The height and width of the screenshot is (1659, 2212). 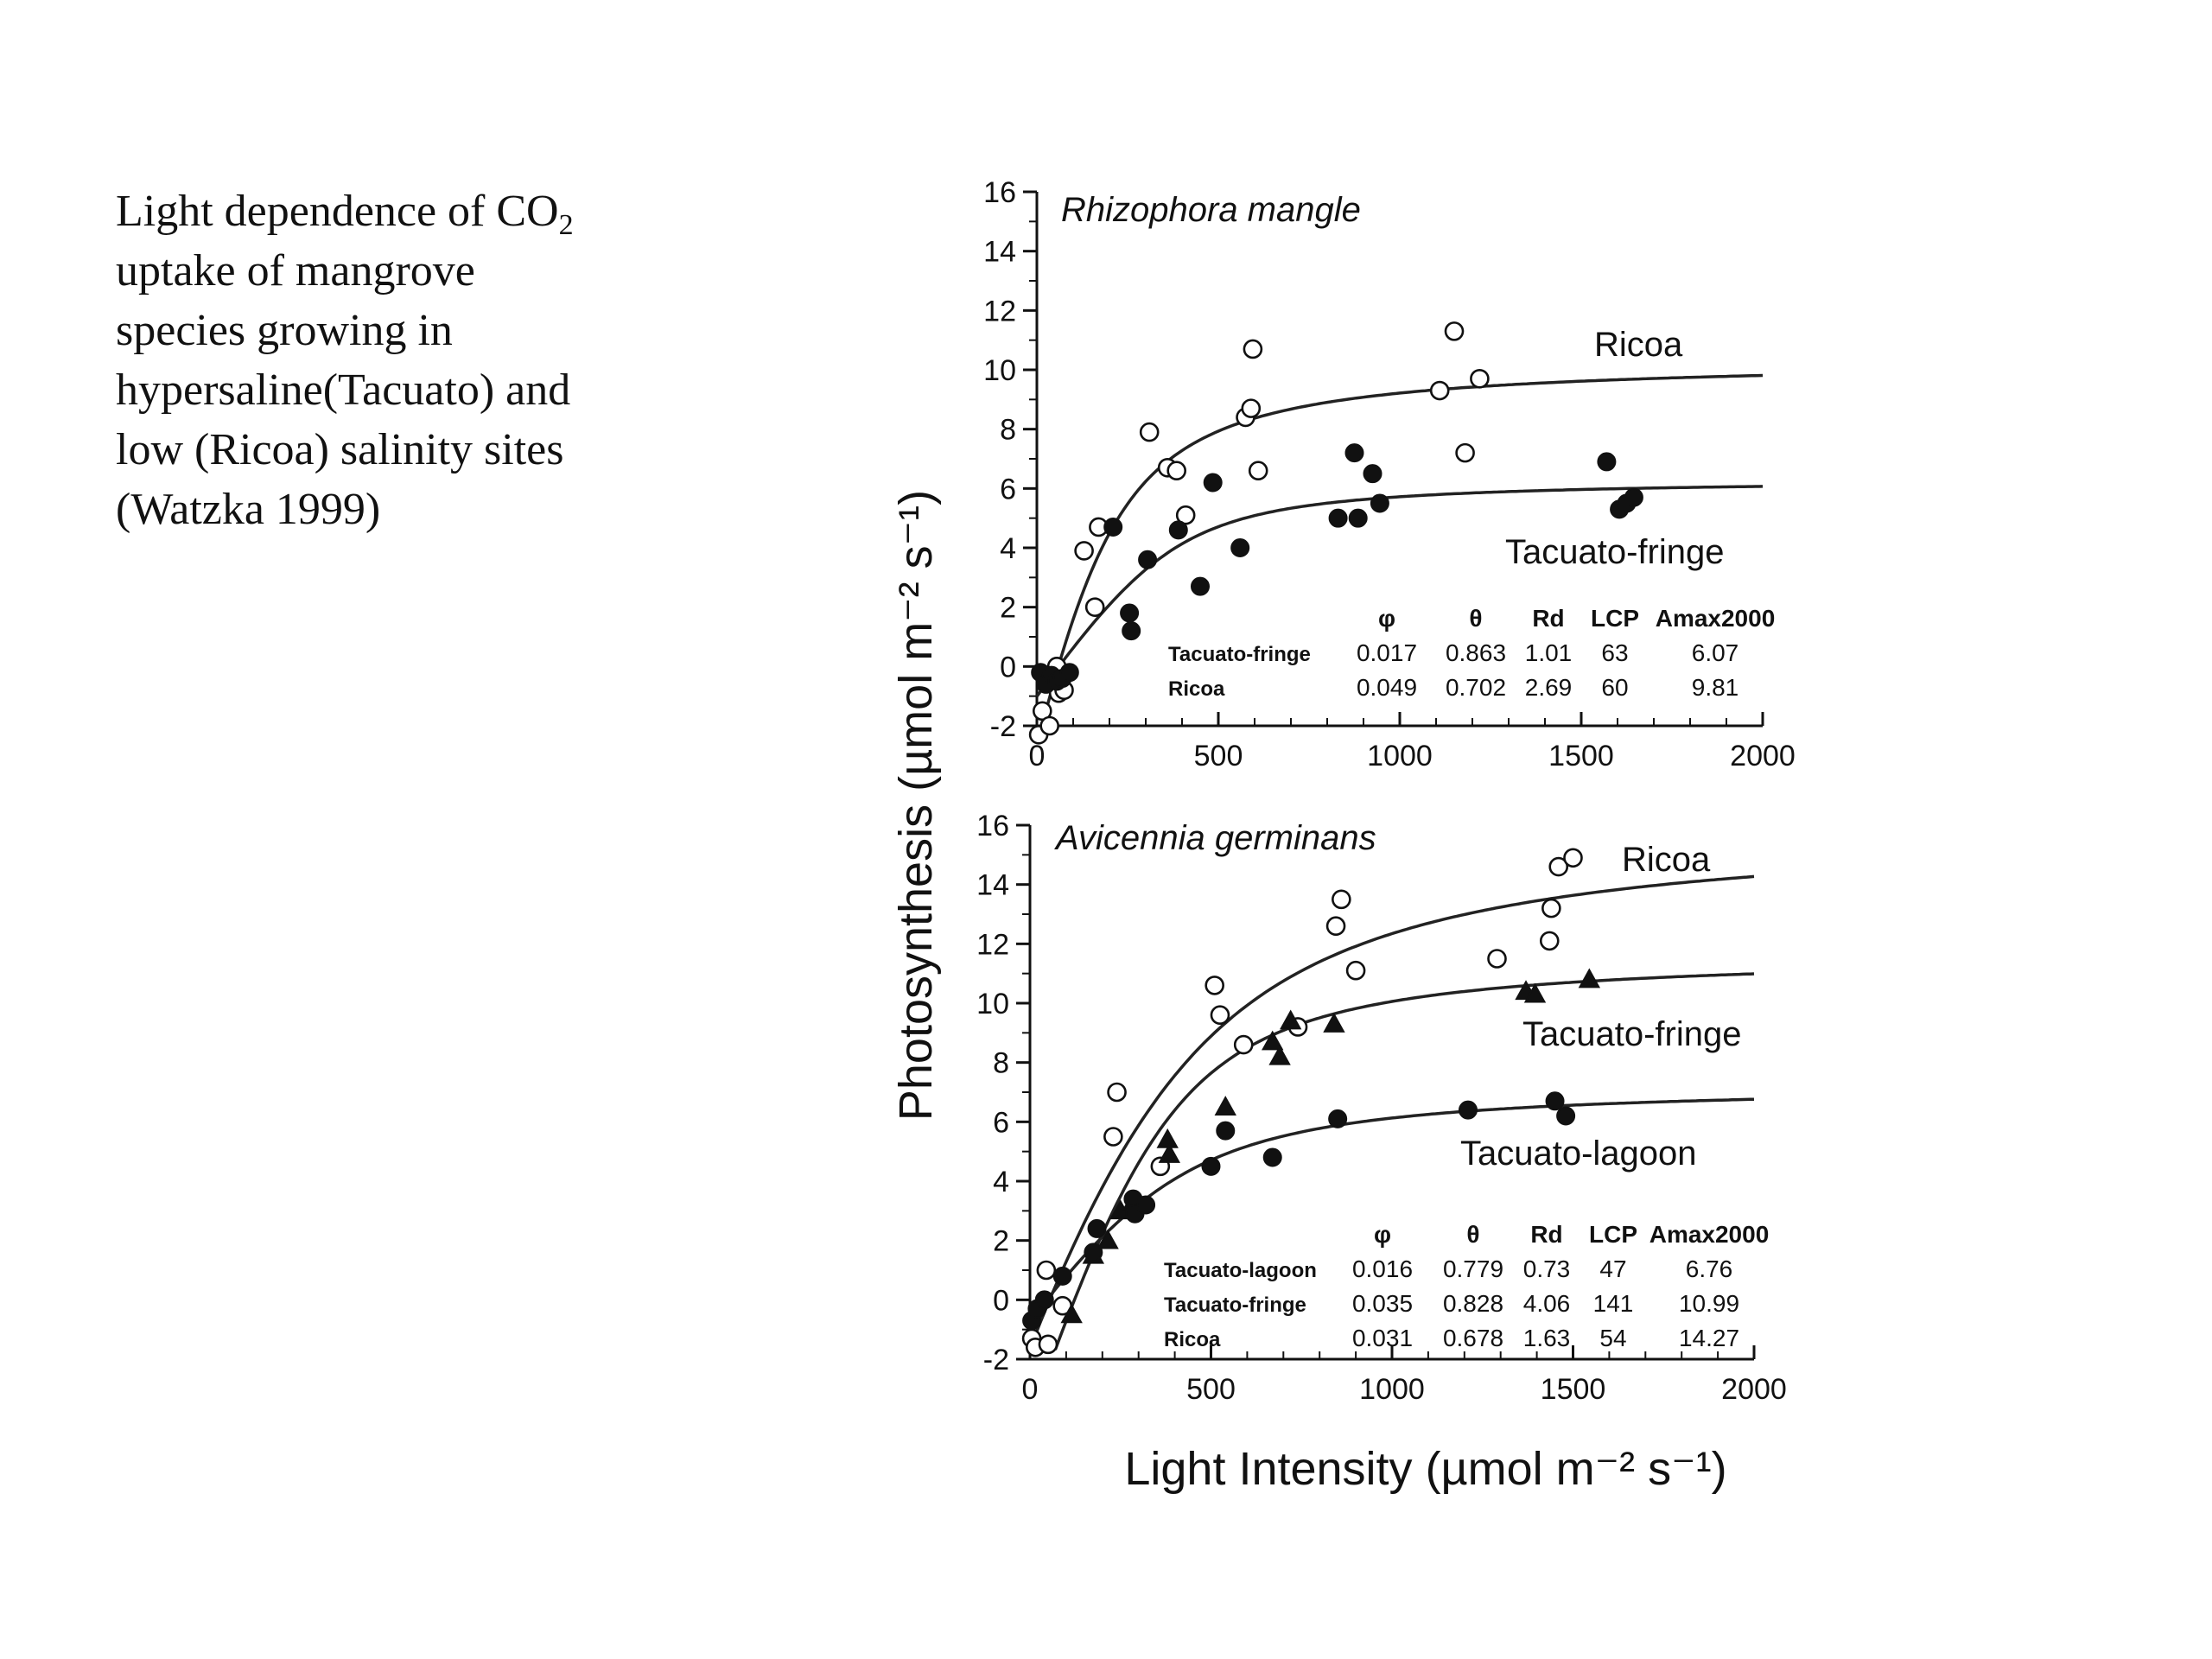 I want to click on table-cell: 0.73, so click(x=1547, y=1268).